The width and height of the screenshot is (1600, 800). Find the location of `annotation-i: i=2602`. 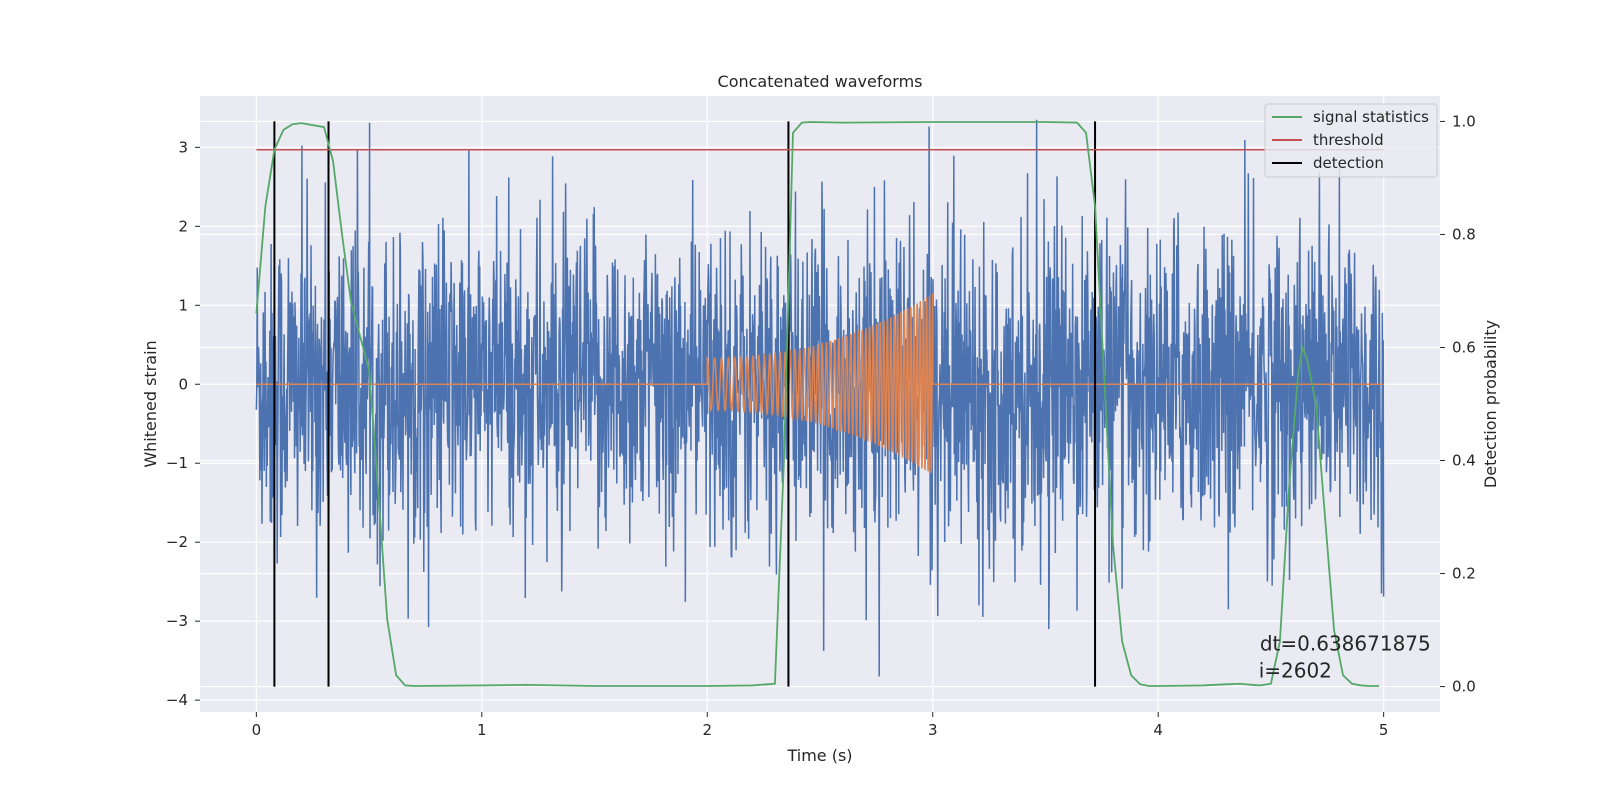

annotation-i: i=2602 is located at coordinates (1295, 671).